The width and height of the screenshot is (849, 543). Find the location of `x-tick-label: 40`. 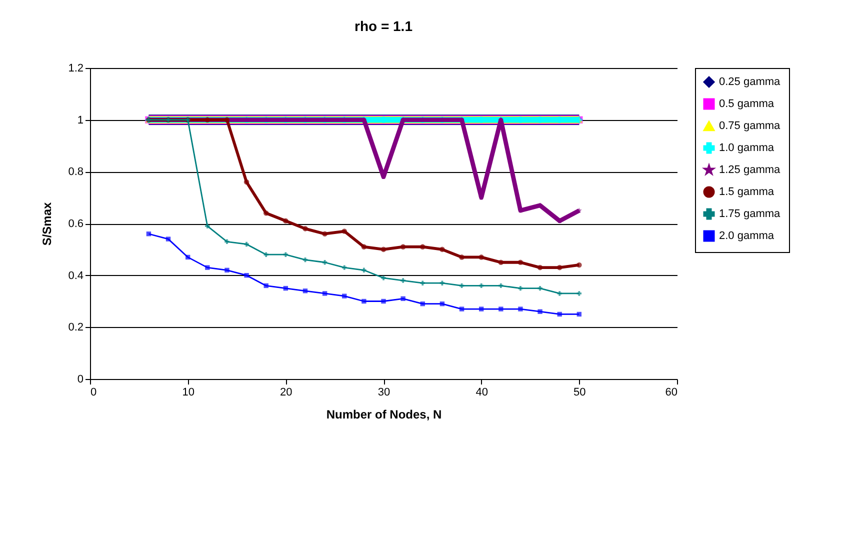

x-tick-label: 40 is located at coordinates (482, 392).